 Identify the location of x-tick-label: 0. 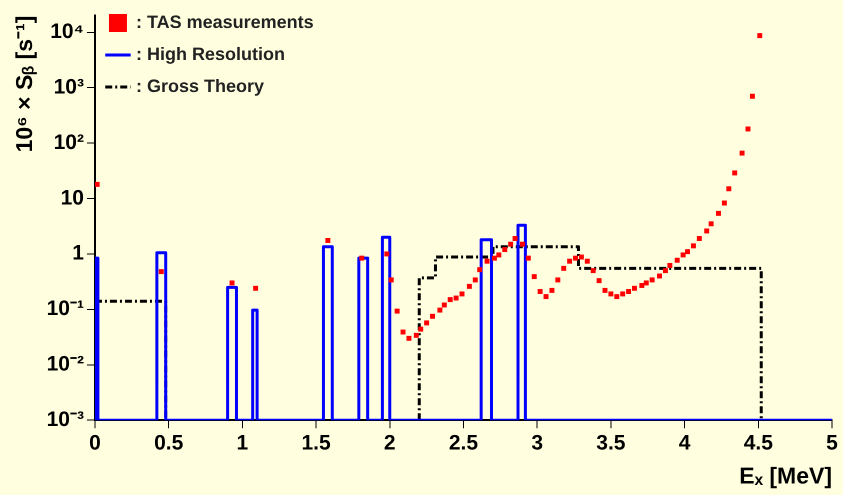
(95, 443).